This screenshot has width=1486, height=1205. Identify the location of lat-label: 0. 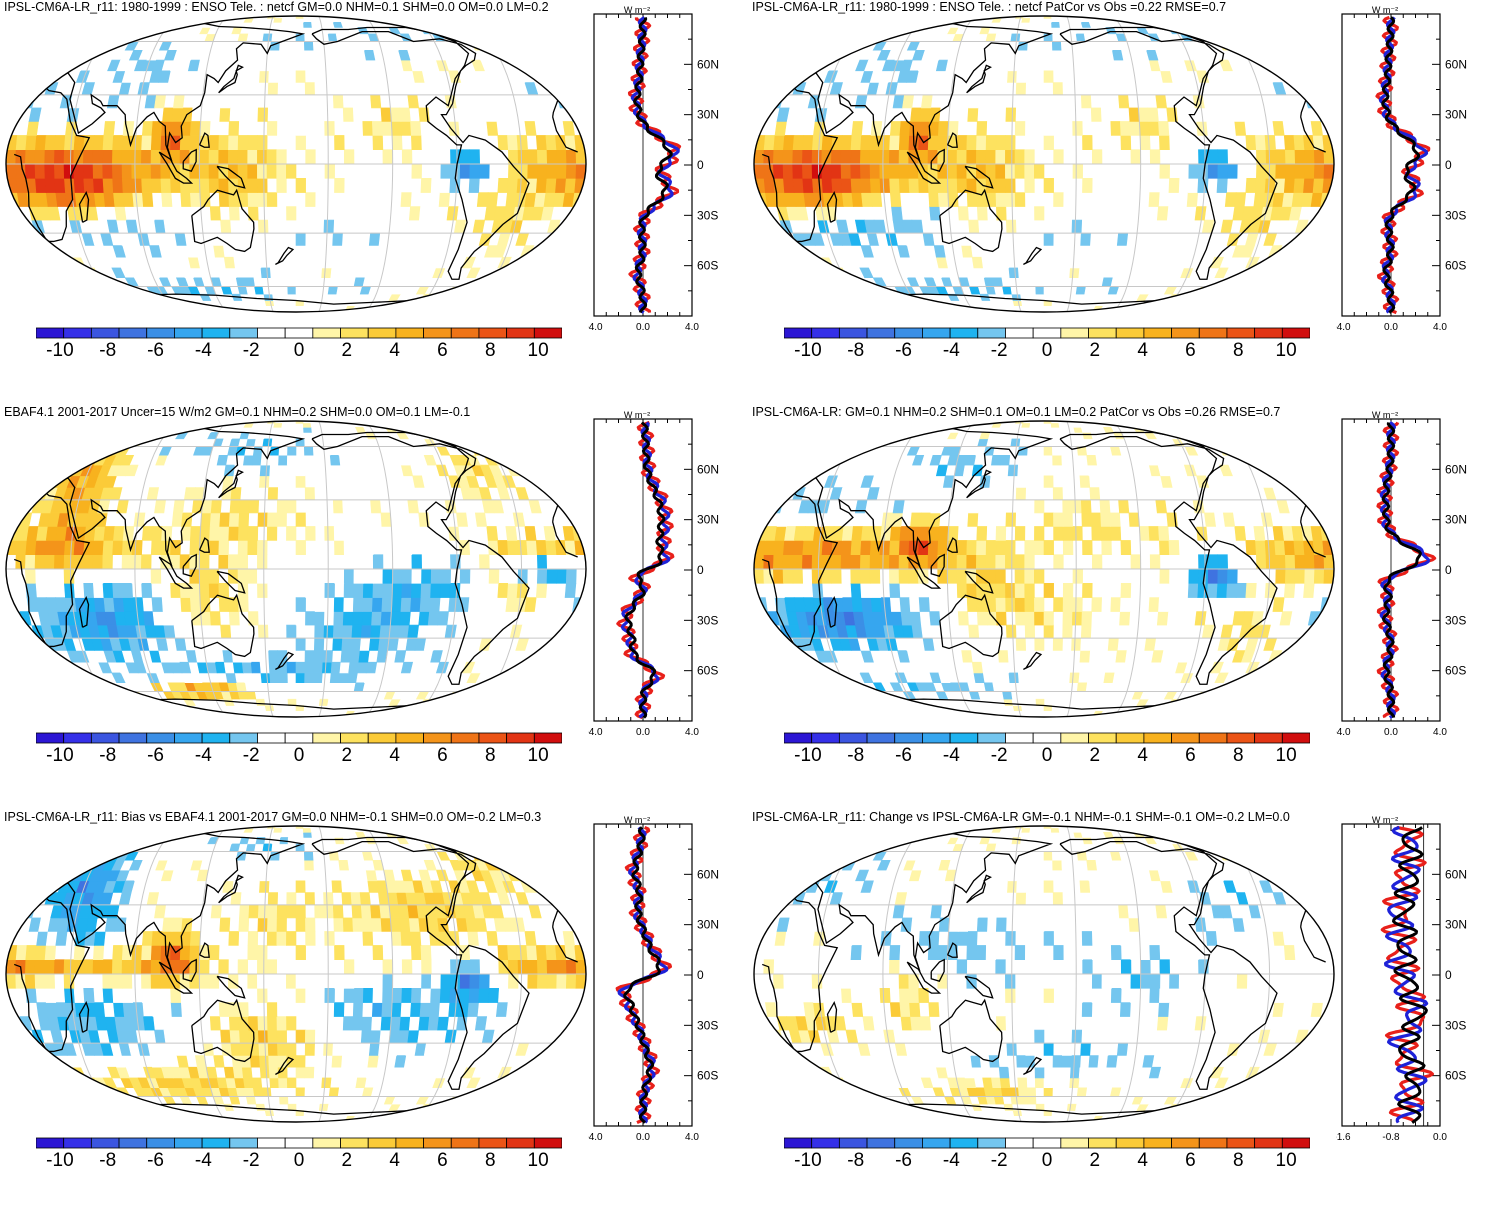
(1448, 165).